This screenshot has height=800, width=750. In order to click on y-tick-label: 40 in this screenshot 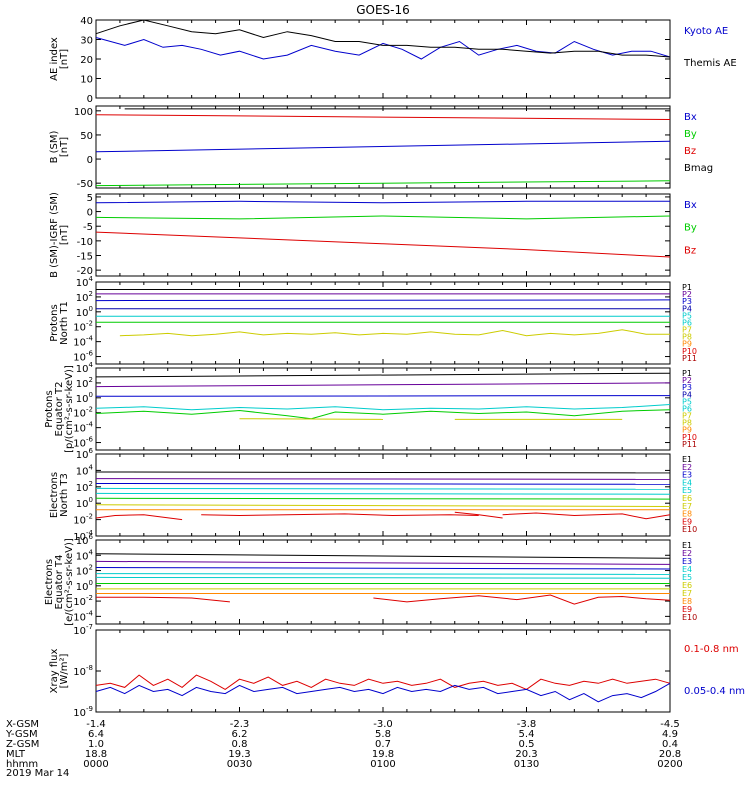, I will do `click(86, 21)`.